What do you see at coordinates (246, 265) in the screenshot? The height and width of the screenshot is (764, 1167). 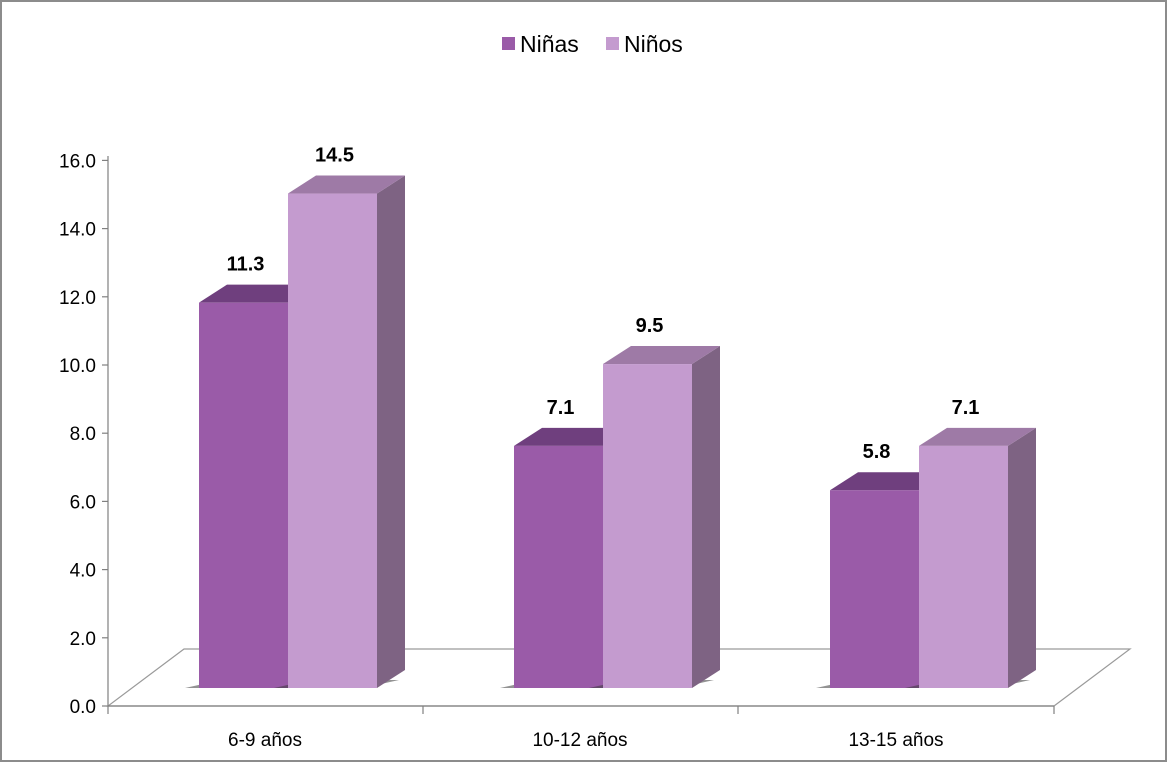 I see `data-label: 11.3` at bounding box center [246, 265].